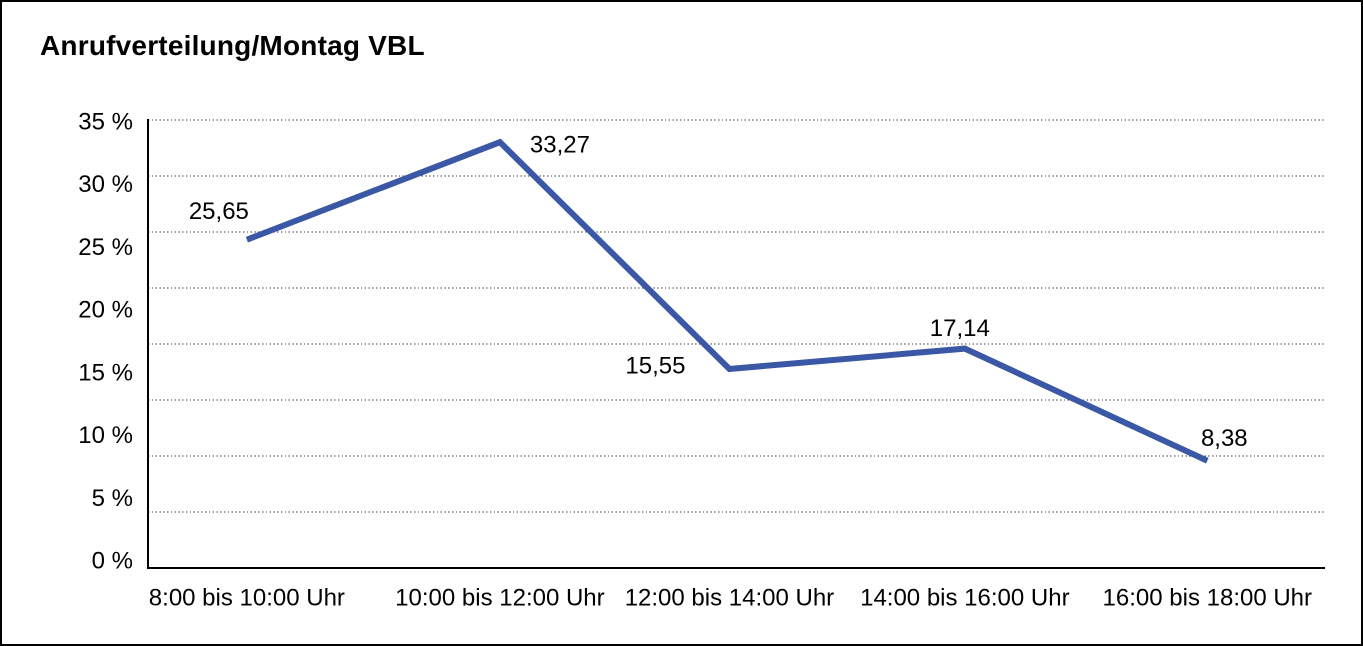 The height and width of the screenshot is (646, 1363). I want to click on data-label: 15,55, so click(655, 365).